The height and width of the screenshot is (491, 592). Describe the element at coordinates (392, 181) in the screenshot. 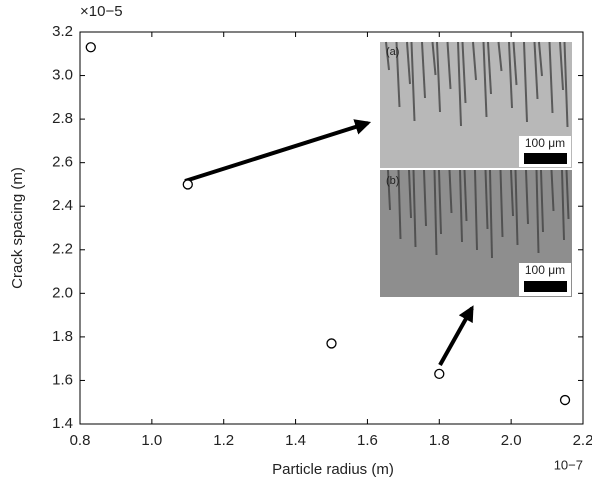

I see `inset-label: (b)` at that location.